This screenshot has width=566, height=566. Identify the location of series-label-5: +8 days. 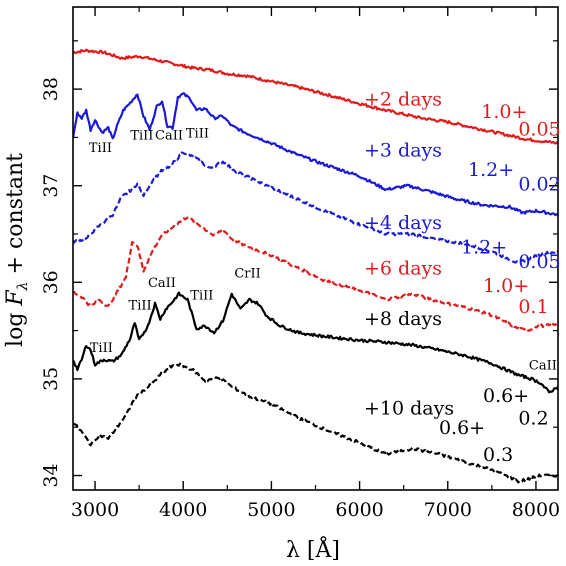
(403, 319).